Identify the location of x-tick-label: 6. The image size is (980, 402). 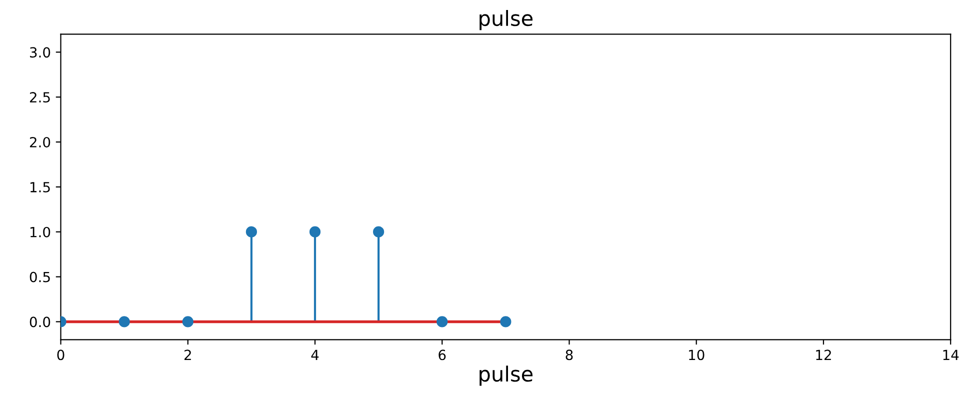
(442, 355).